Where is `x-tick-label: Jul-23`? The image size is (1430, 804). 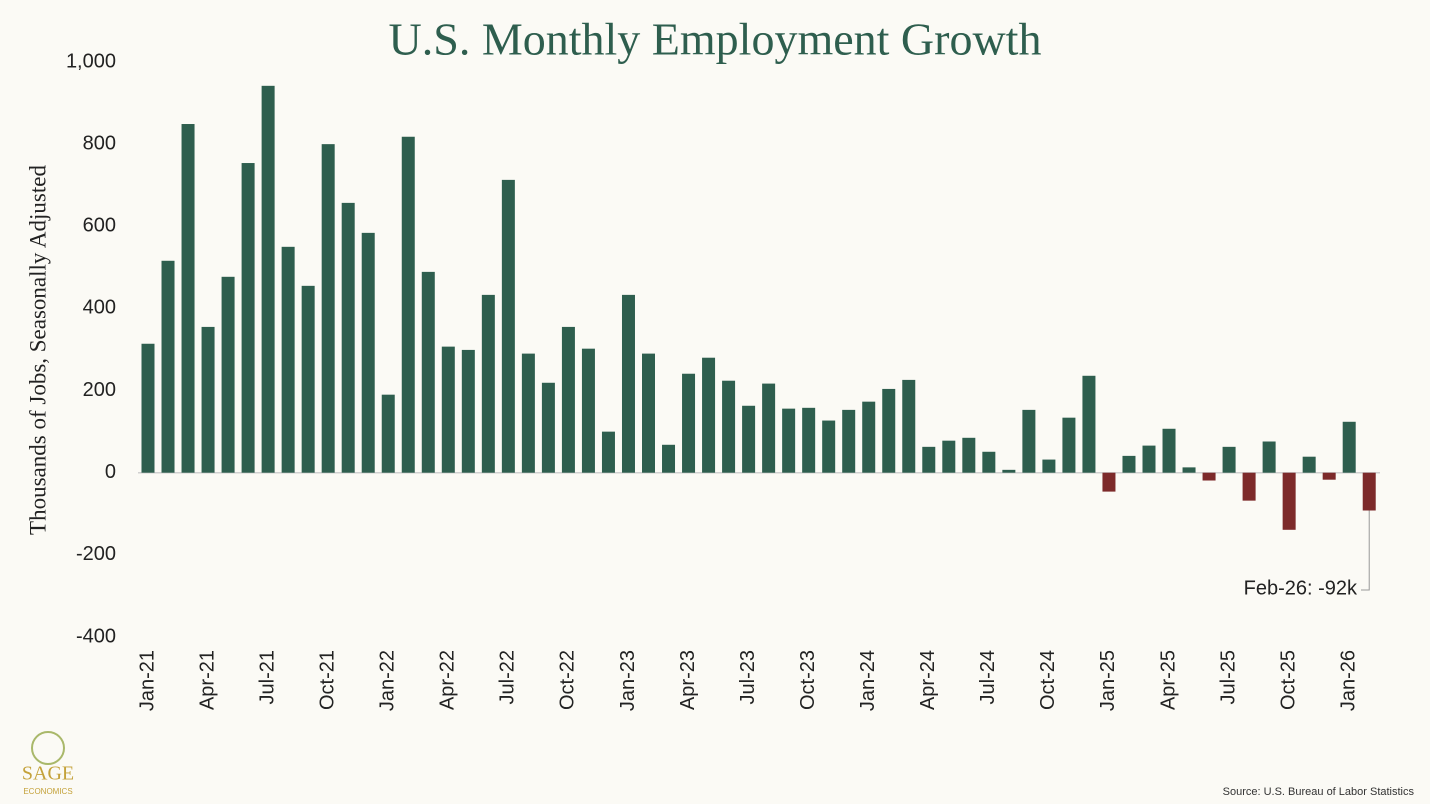 x-tick-label: Jul-23 is located at coordinates (748, 677).